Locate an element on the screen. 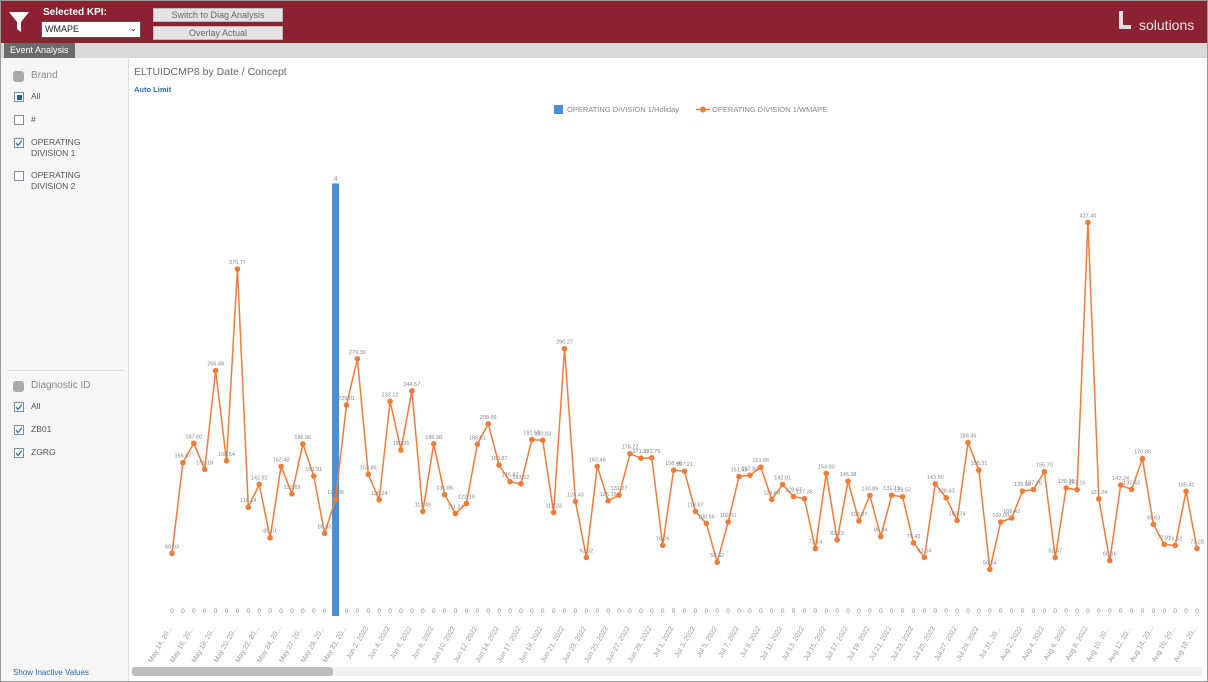 The height and width of the screenshot is (682, 1208). button: Overlay Actual is located at coordinates (218, 33).